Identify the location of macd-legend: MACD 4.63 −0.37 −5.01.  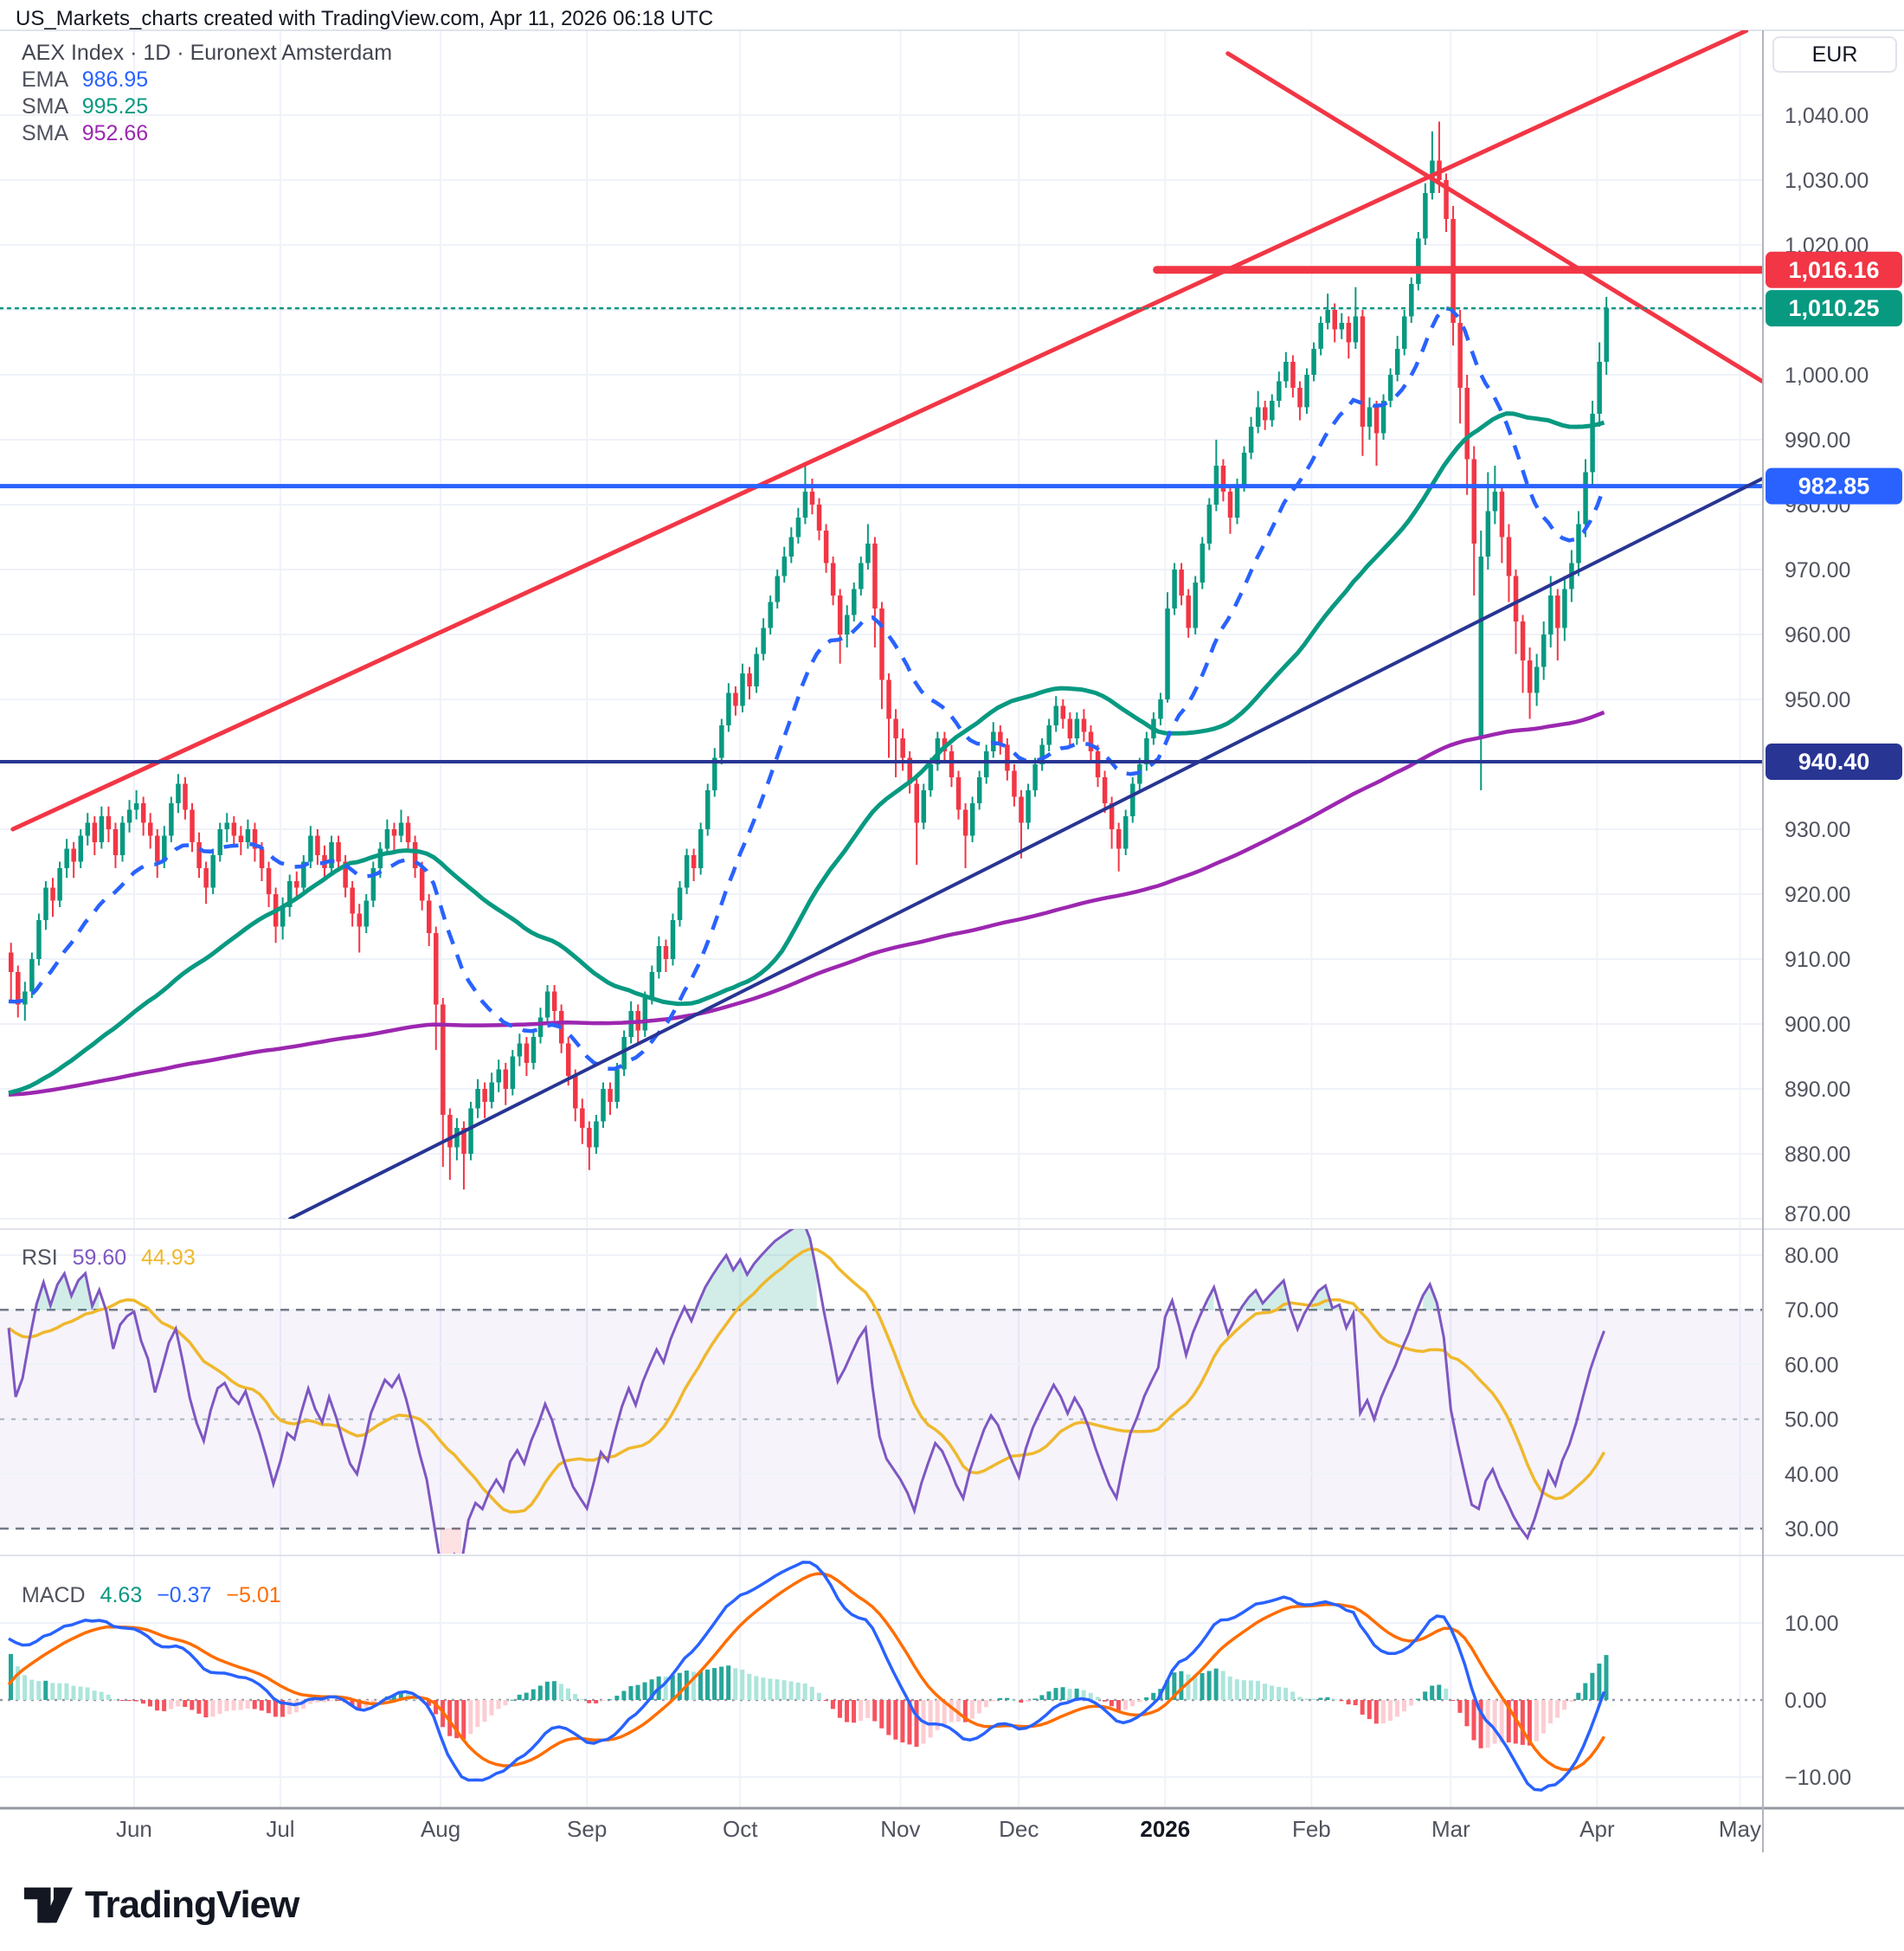
(151, 1595).